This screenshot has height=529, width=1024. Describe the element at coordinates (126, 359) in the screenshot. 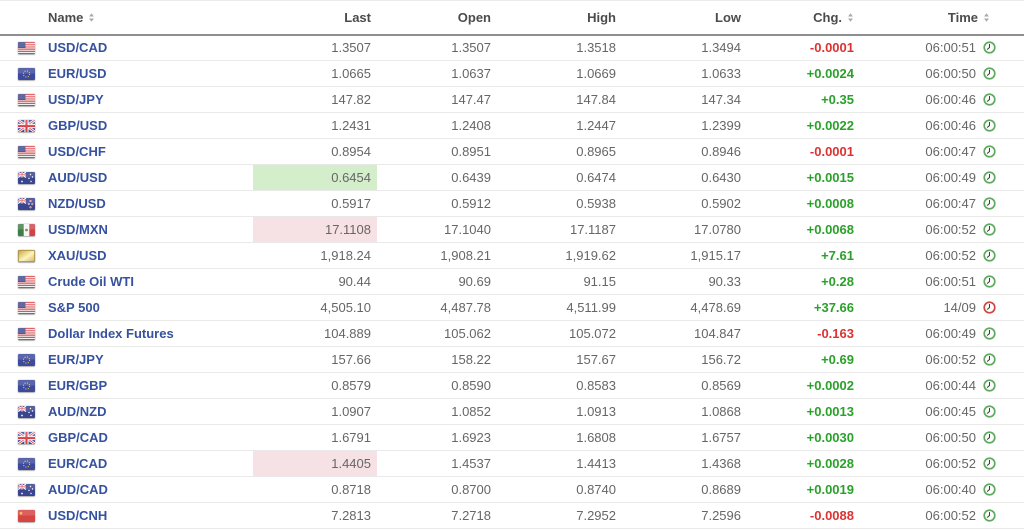

I see `instrument-cell: EUR/JPY` at that location.